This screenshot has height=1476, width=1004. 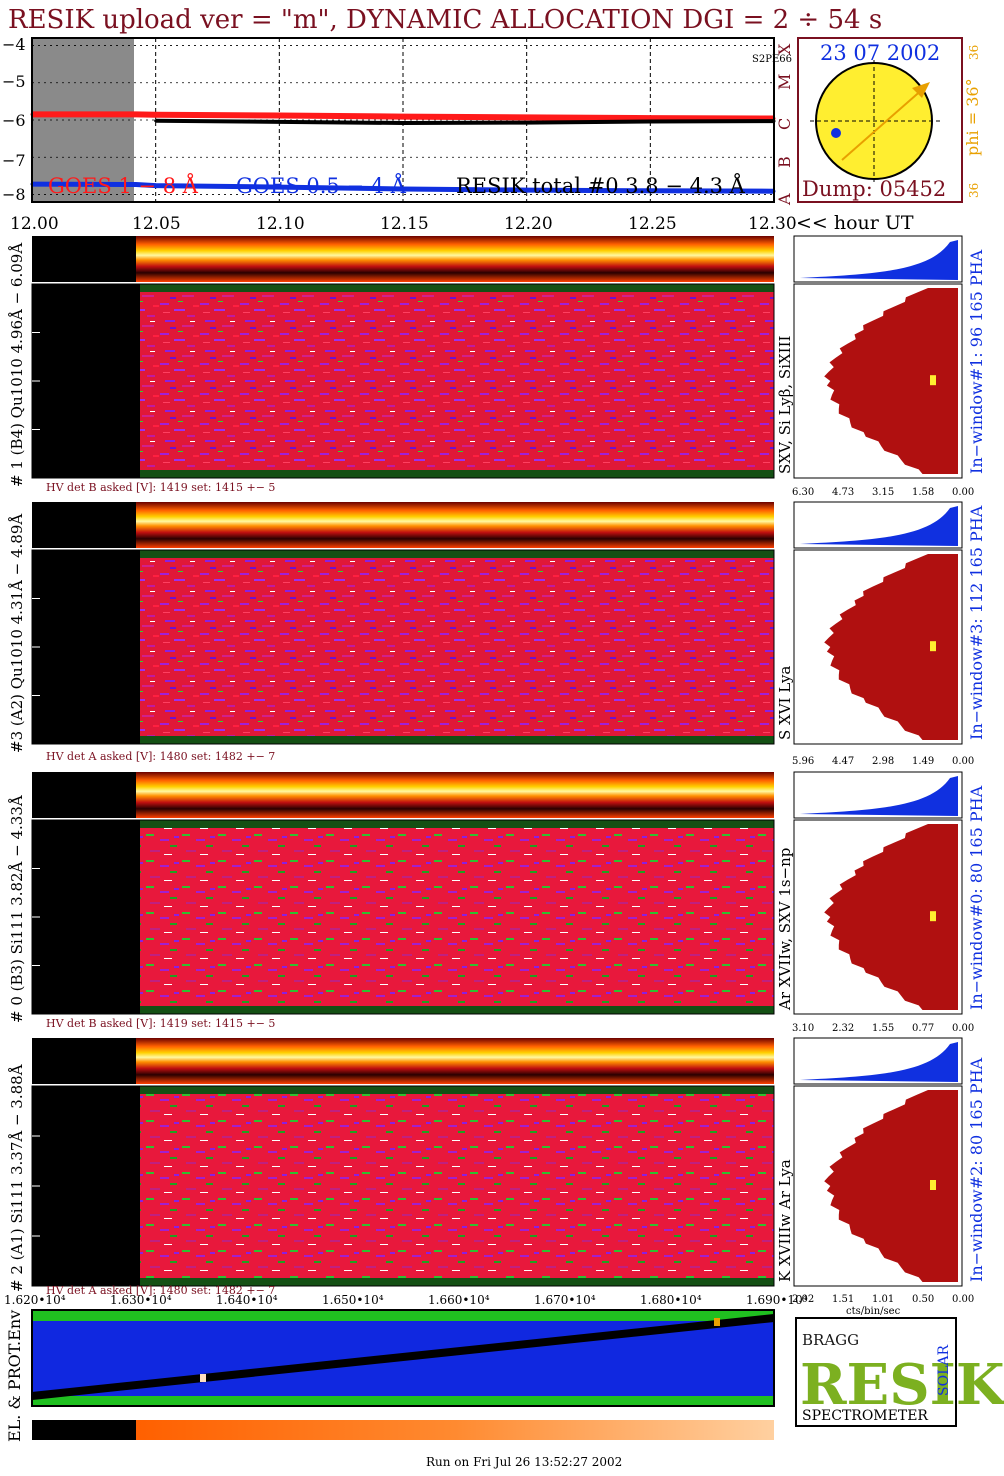 I want to click on env-top-band, so click(x=403, y=1316).